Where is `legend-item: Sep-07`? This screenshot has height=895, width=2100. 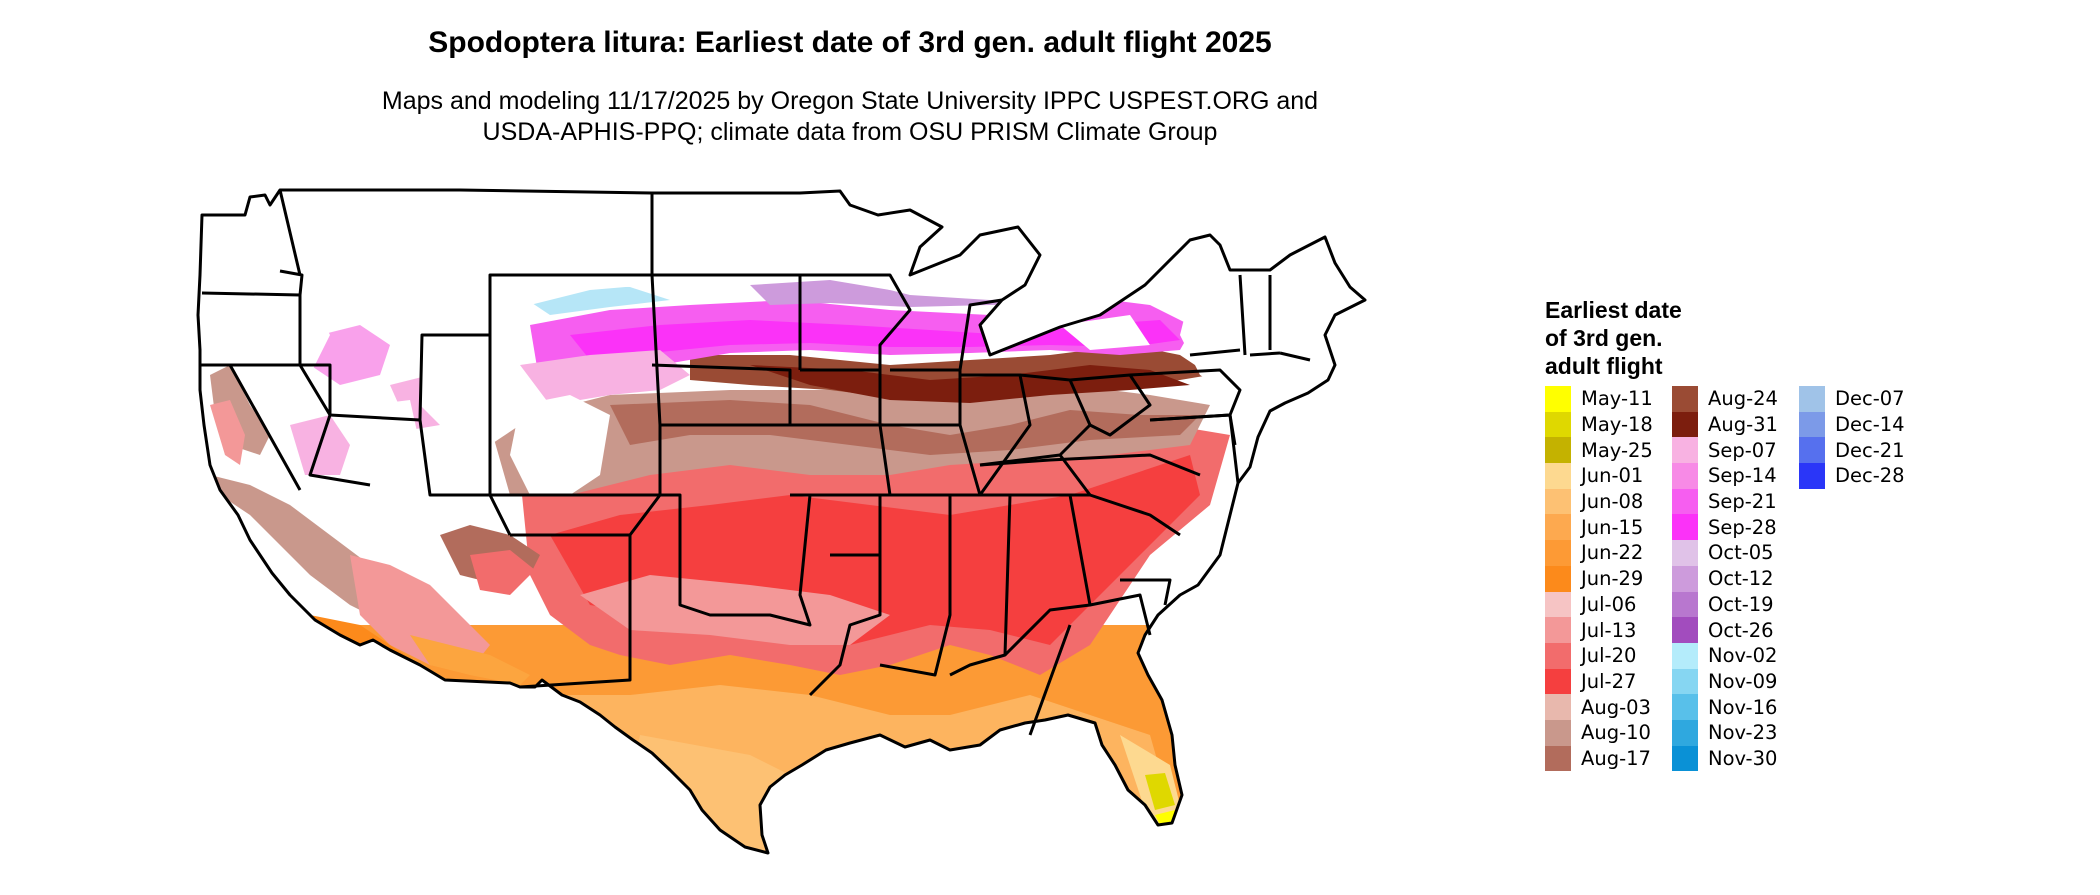
legend-item: Sep-07 is located at coordinates (1734, 450).